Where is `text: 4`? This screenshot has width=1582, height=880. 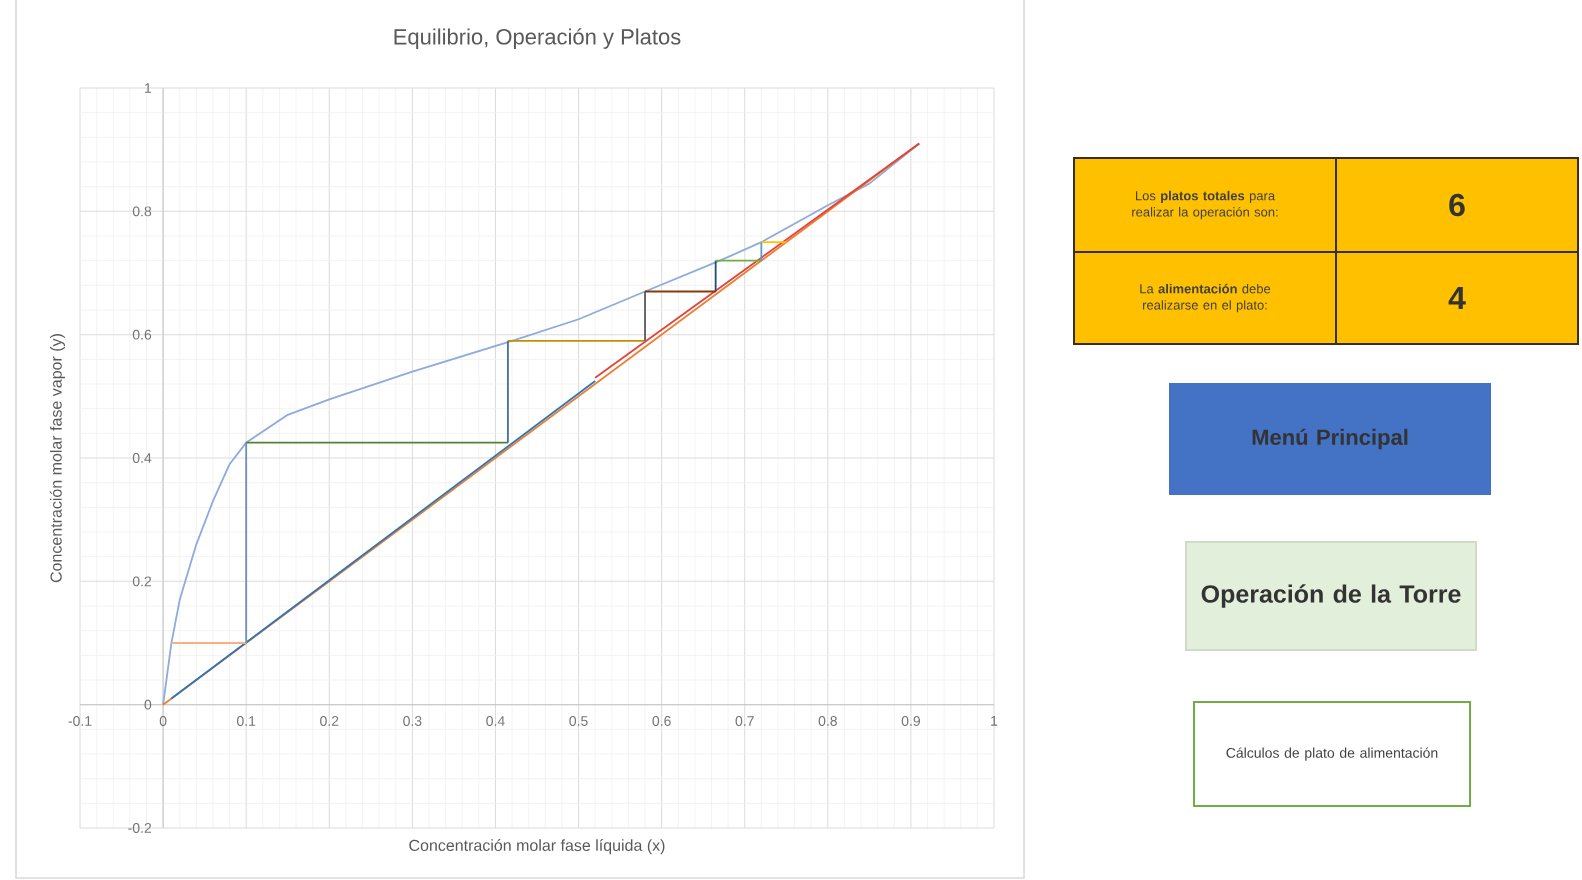
text: 4 is located at coordinates (1457, 298).